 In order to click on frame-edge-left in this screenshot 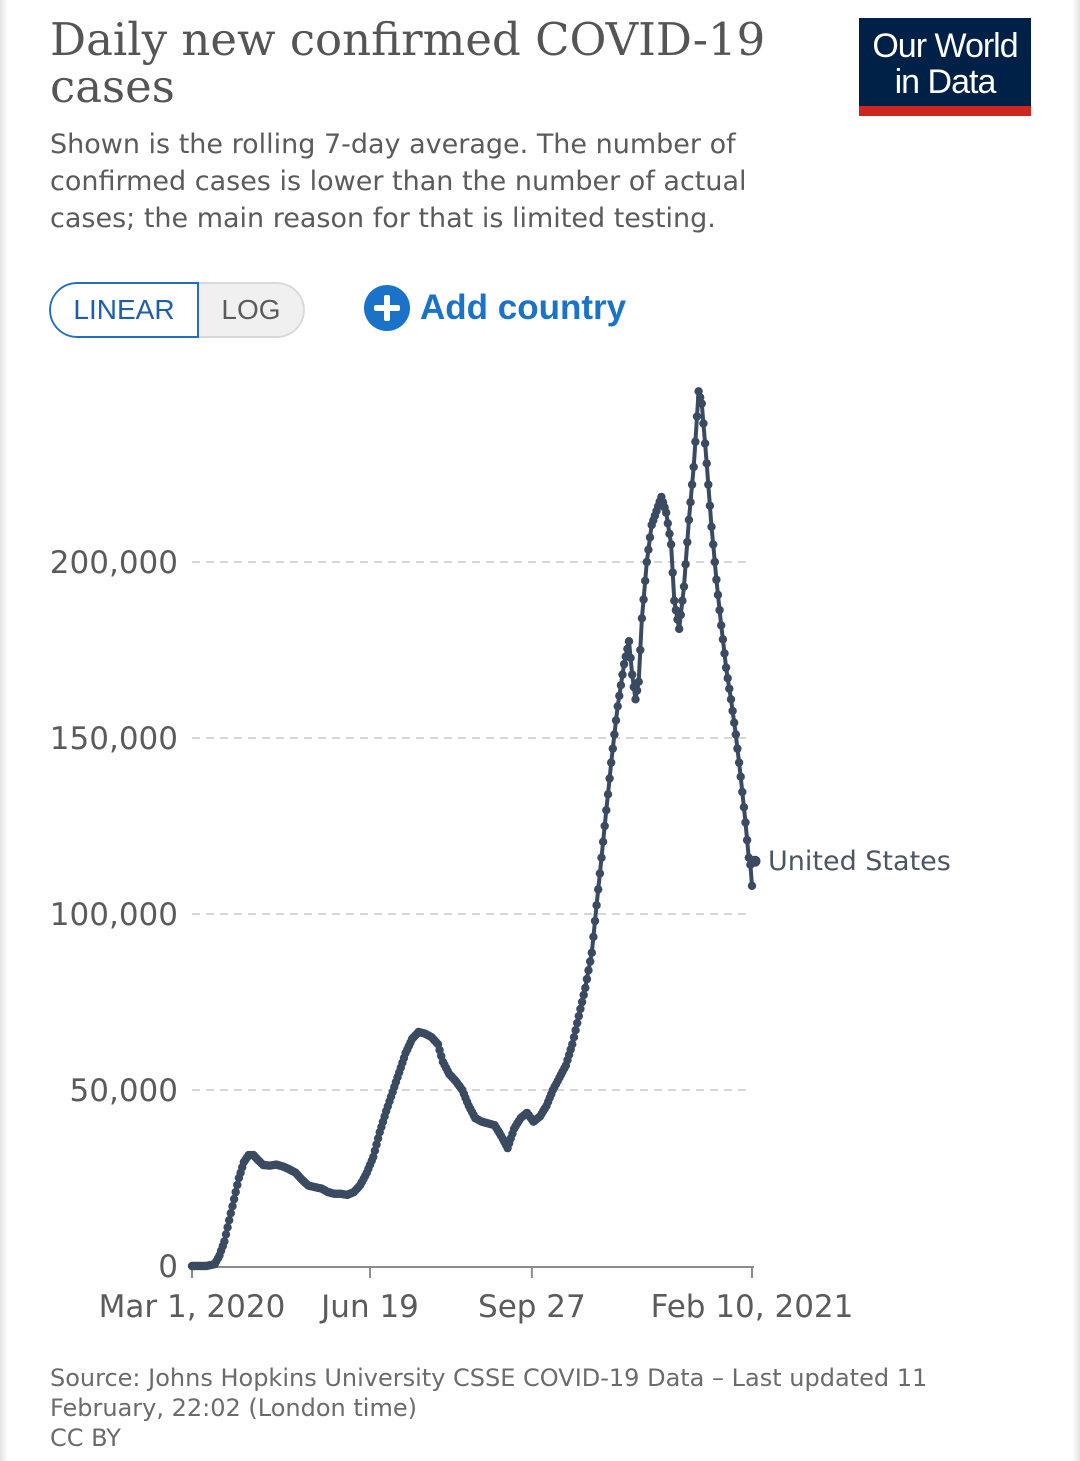, I will do `click(4, 730)`.